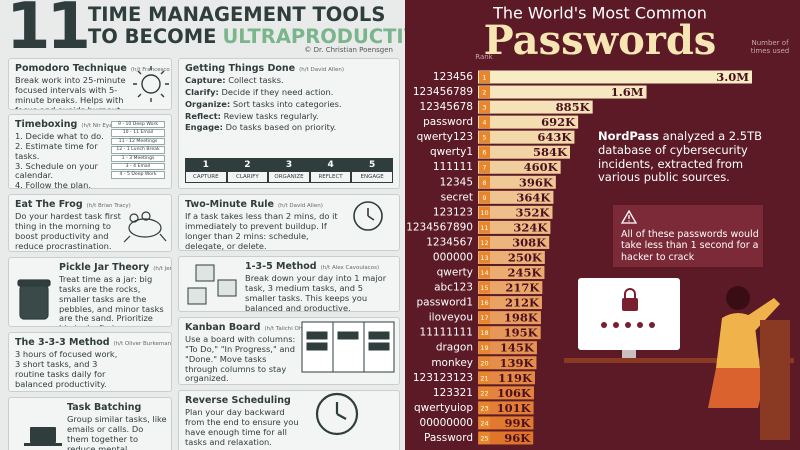 The height and width of the screenshot is (450, 800). Describe the element at coordinates (48, 32) in the screenshot. I see `big-number: 11` at that location.